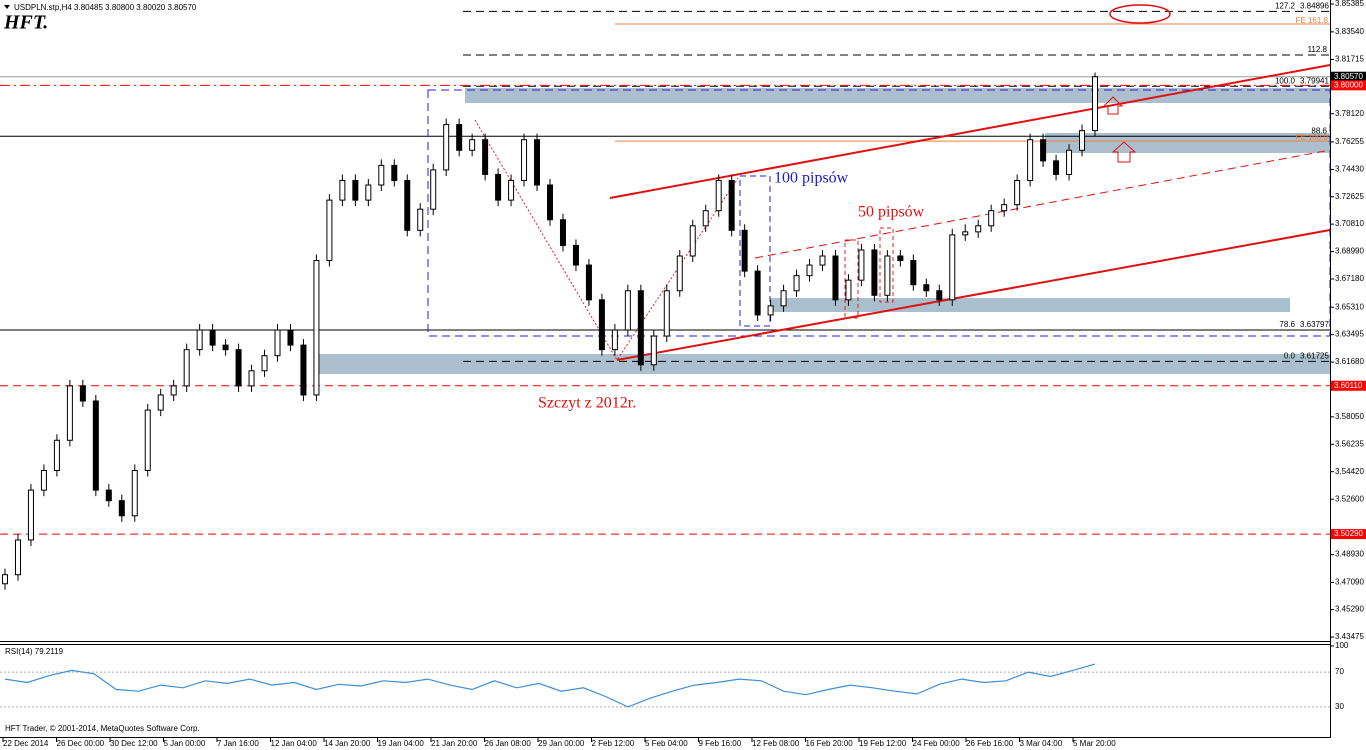 The image size is (1366, 750). I want to click on x-tick-label: 21 Jan 20:00, so click(454, 743).